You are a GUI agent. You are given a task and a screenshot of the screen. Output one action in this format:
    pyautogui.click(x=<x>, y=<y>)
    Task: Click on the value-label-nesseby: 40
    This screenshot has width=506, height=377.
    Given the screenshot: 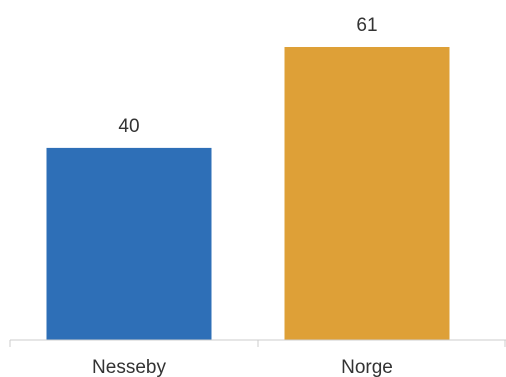 What is the action you would take?
    pyautogui.click(x=128, y=126)
    